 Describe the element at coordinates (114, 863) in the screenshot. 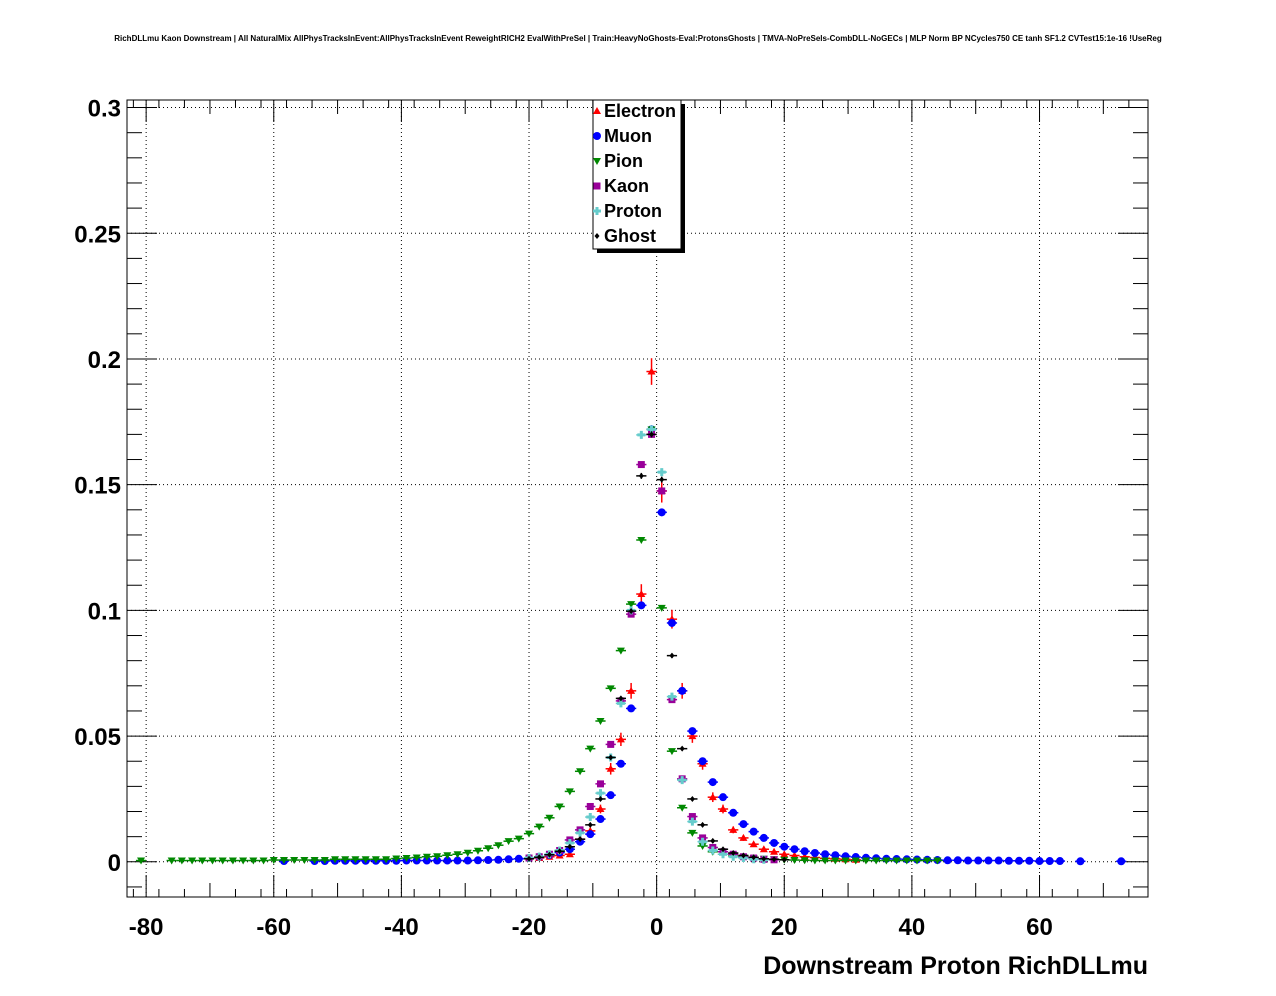

I see `y-tick-label: 0` at that location.